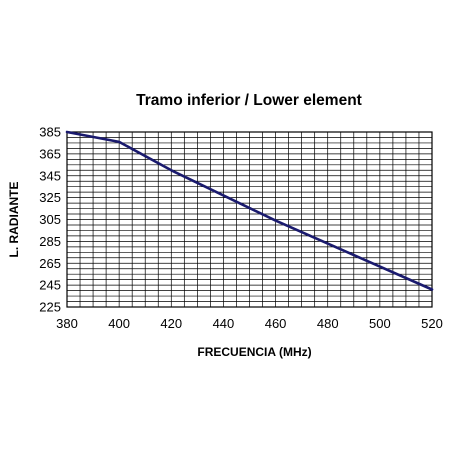  I want to click on y-tick-label: 285, so click(50, 241).